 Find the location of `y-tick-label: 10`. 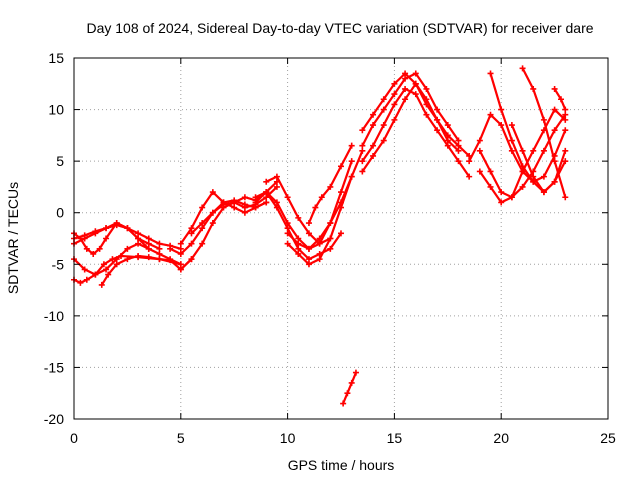

y-tick-label: 10 is located at coordinates (56, 110).